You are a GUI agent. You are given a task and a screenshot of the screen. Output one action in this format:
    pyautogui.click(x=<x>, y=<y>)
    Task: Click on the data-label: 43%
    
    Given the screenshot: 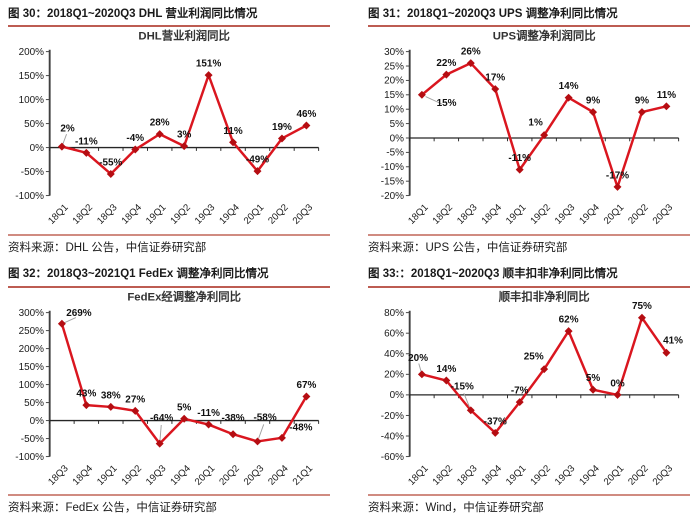 What is the action you would take?
    pyautogui.click(x=86, y=393)
    